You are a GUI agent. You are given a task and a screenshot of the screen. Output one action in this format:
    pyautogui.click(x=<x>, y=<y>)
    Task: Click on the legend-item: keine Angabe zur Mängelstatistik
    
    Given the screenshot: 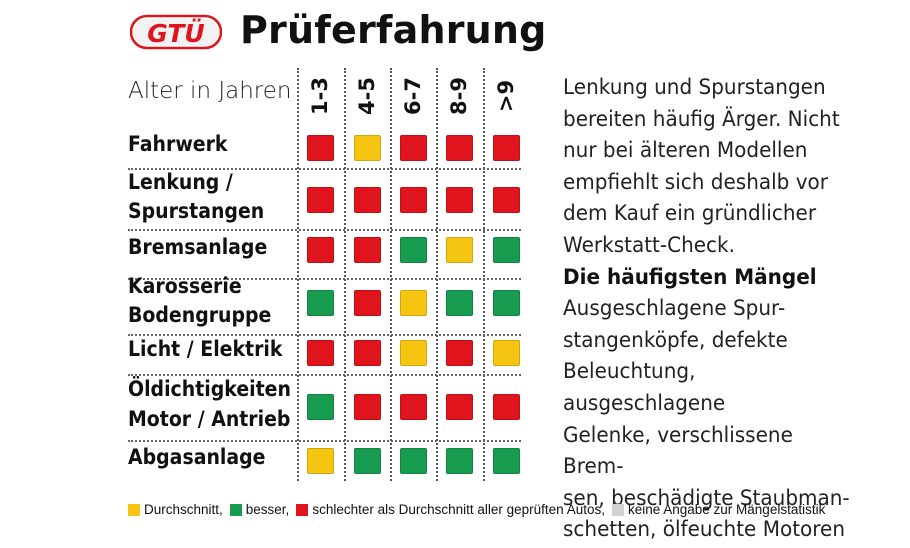 What is the action you would take?
    pyautogui.click(x=718, y=509)
    